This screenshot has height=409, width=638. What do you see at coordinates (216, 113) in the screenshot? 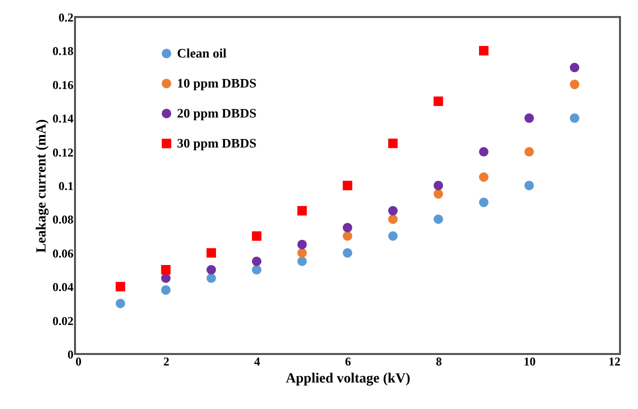
I see `legend-label: 20 ppm DBDS` at bounding box center [216, 113].